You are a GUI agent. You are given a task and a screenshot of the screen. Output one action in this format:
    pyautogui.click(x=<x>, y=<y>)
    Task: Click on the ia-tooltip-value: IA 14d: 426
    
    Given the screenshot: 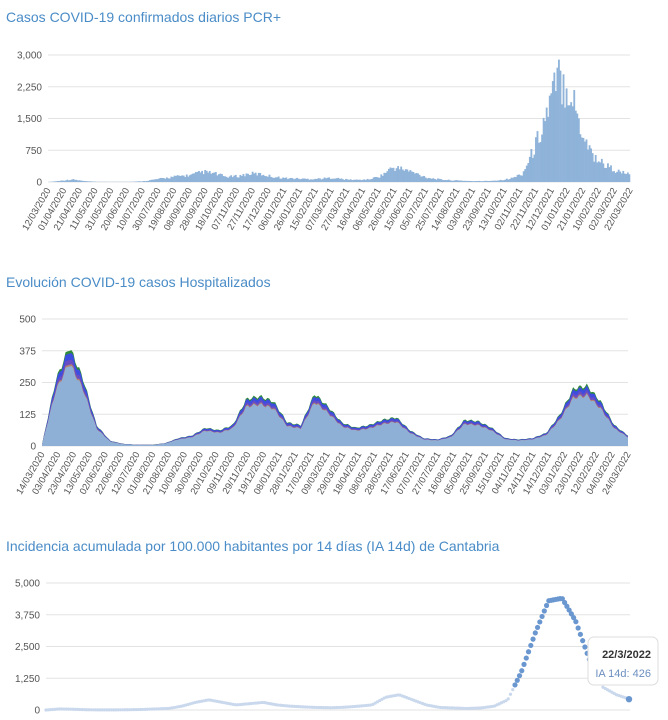 What is the action you would take?
    pyautogui.click(x=623, y=674)
    